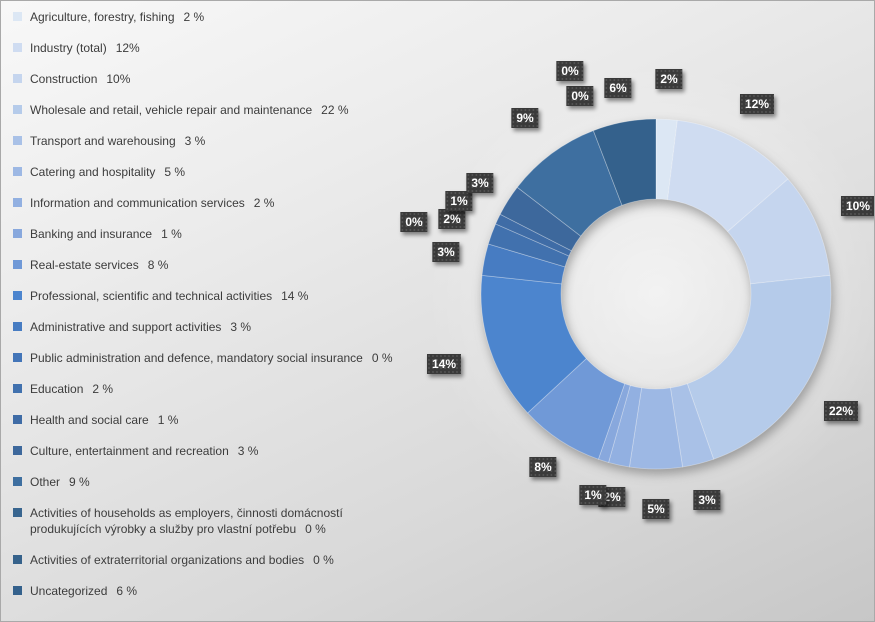  I want to click on legend-item: Administrative and support activities 3 %, so click(204, 327).